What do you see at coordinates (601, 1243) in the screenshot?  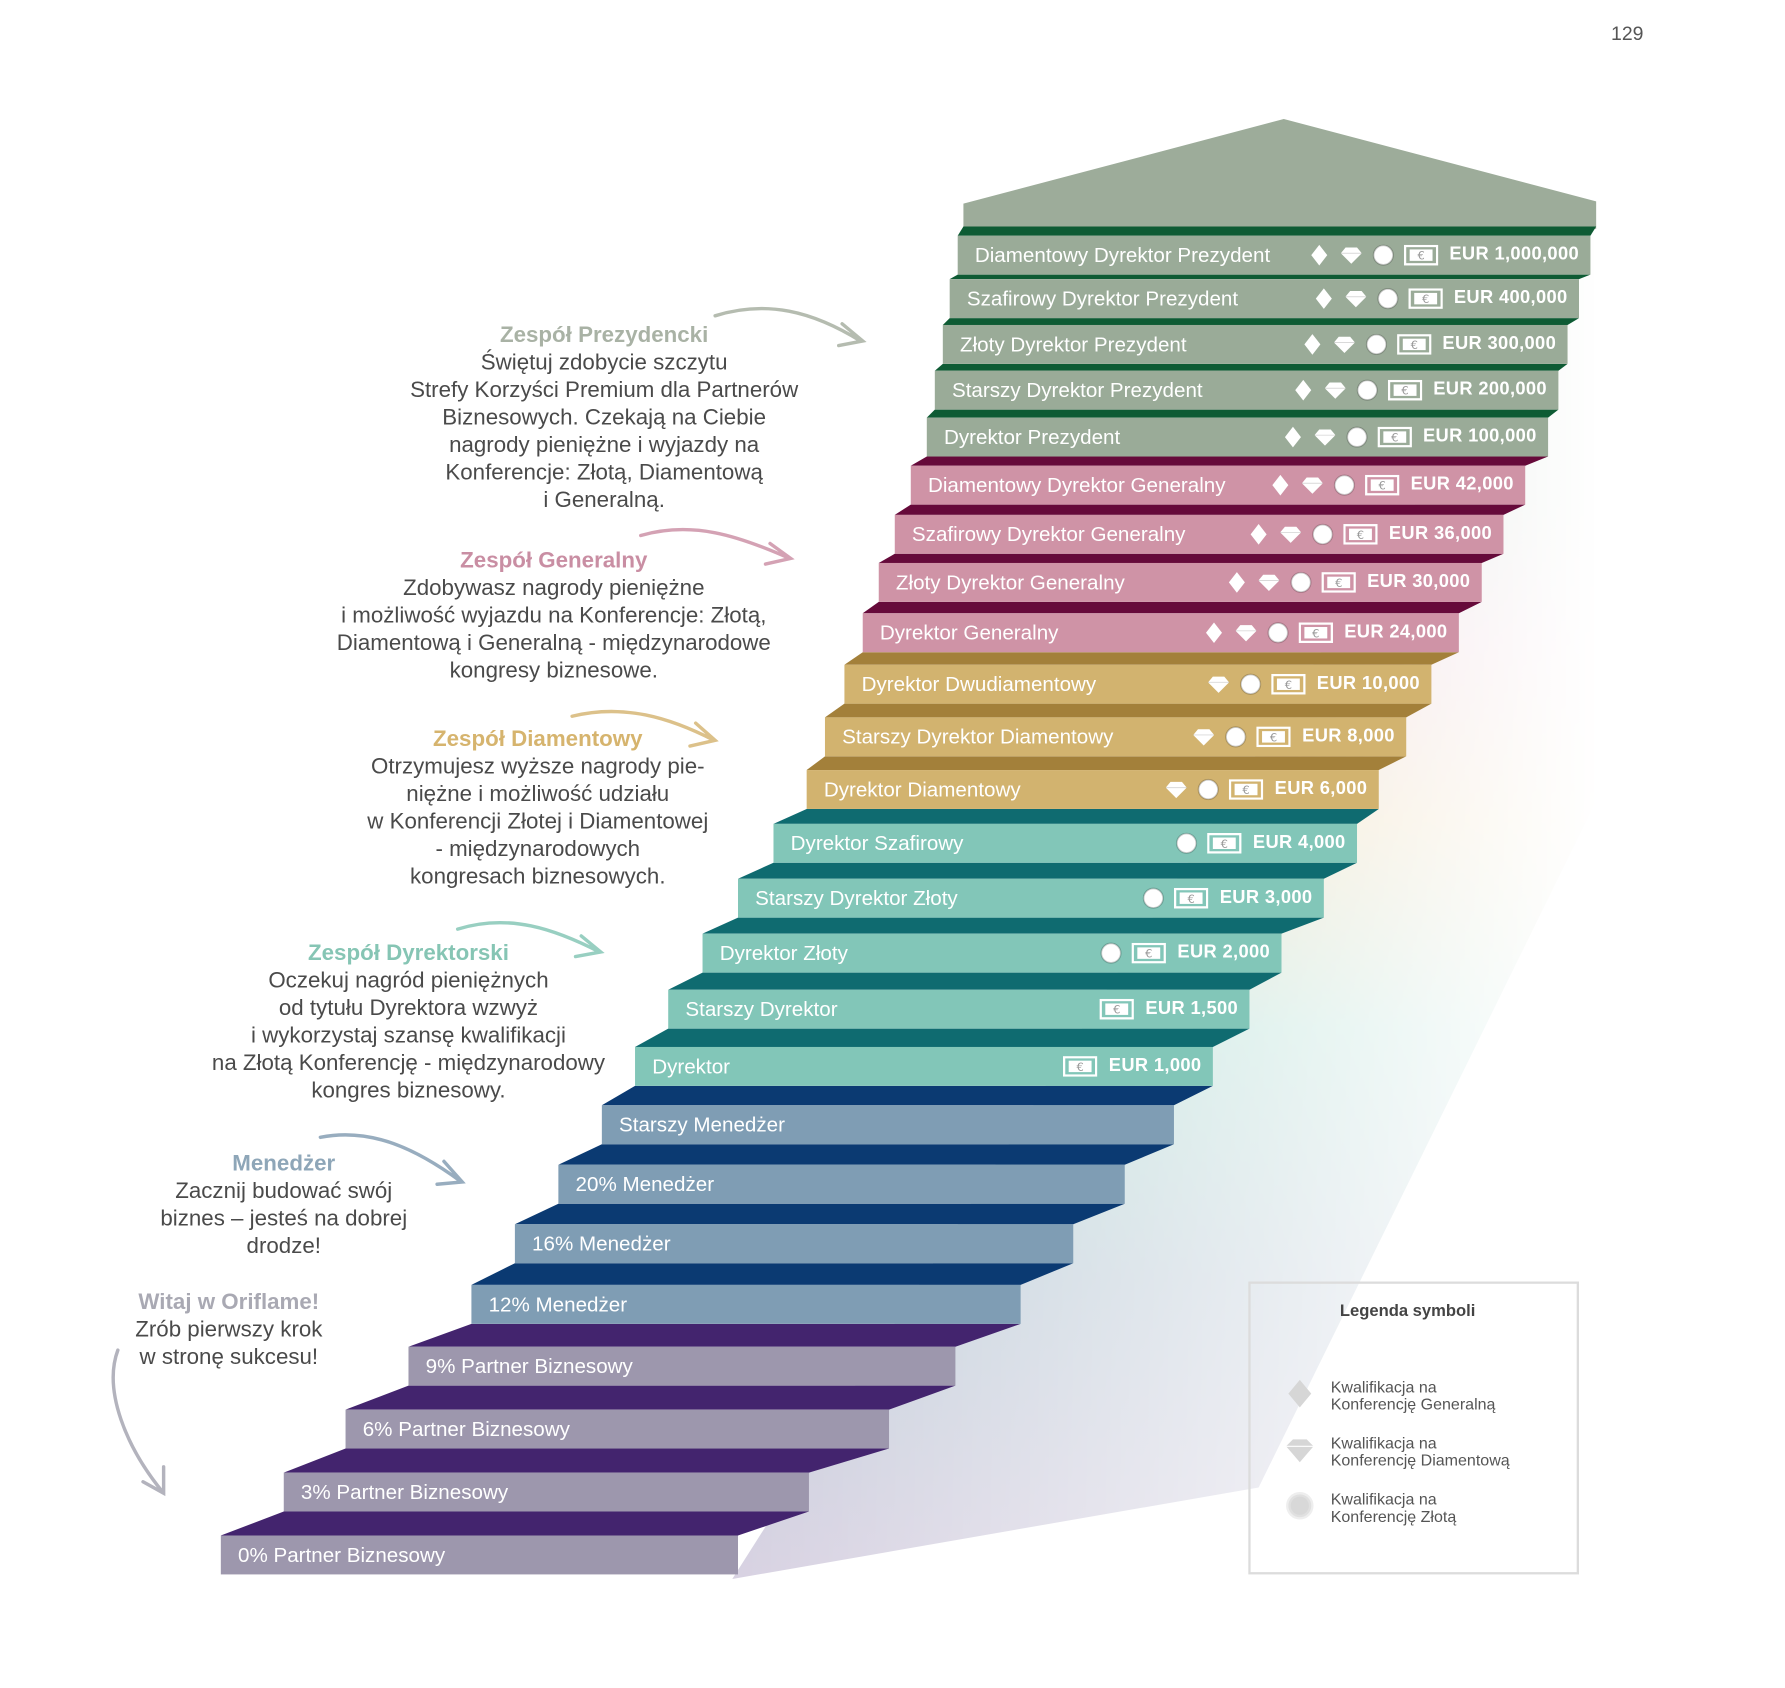 I see `step-title: 16% Menedżer` at bounding box center [601, 1243].